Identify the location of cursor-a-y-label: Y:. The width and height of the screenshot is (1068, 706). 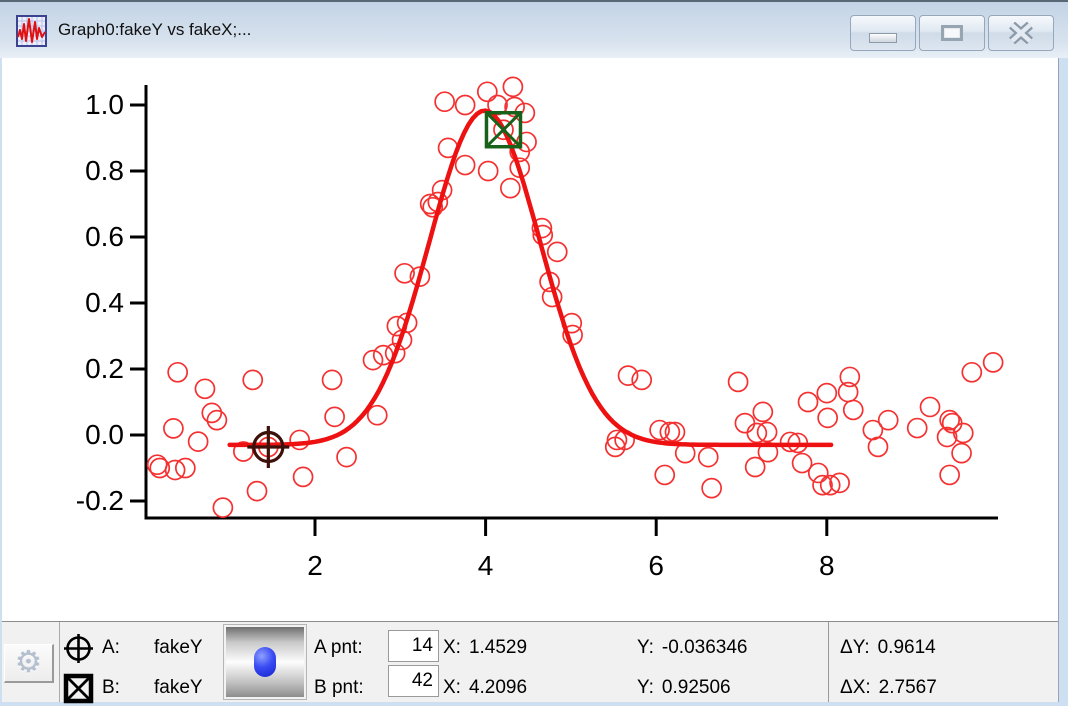
(645, 647).